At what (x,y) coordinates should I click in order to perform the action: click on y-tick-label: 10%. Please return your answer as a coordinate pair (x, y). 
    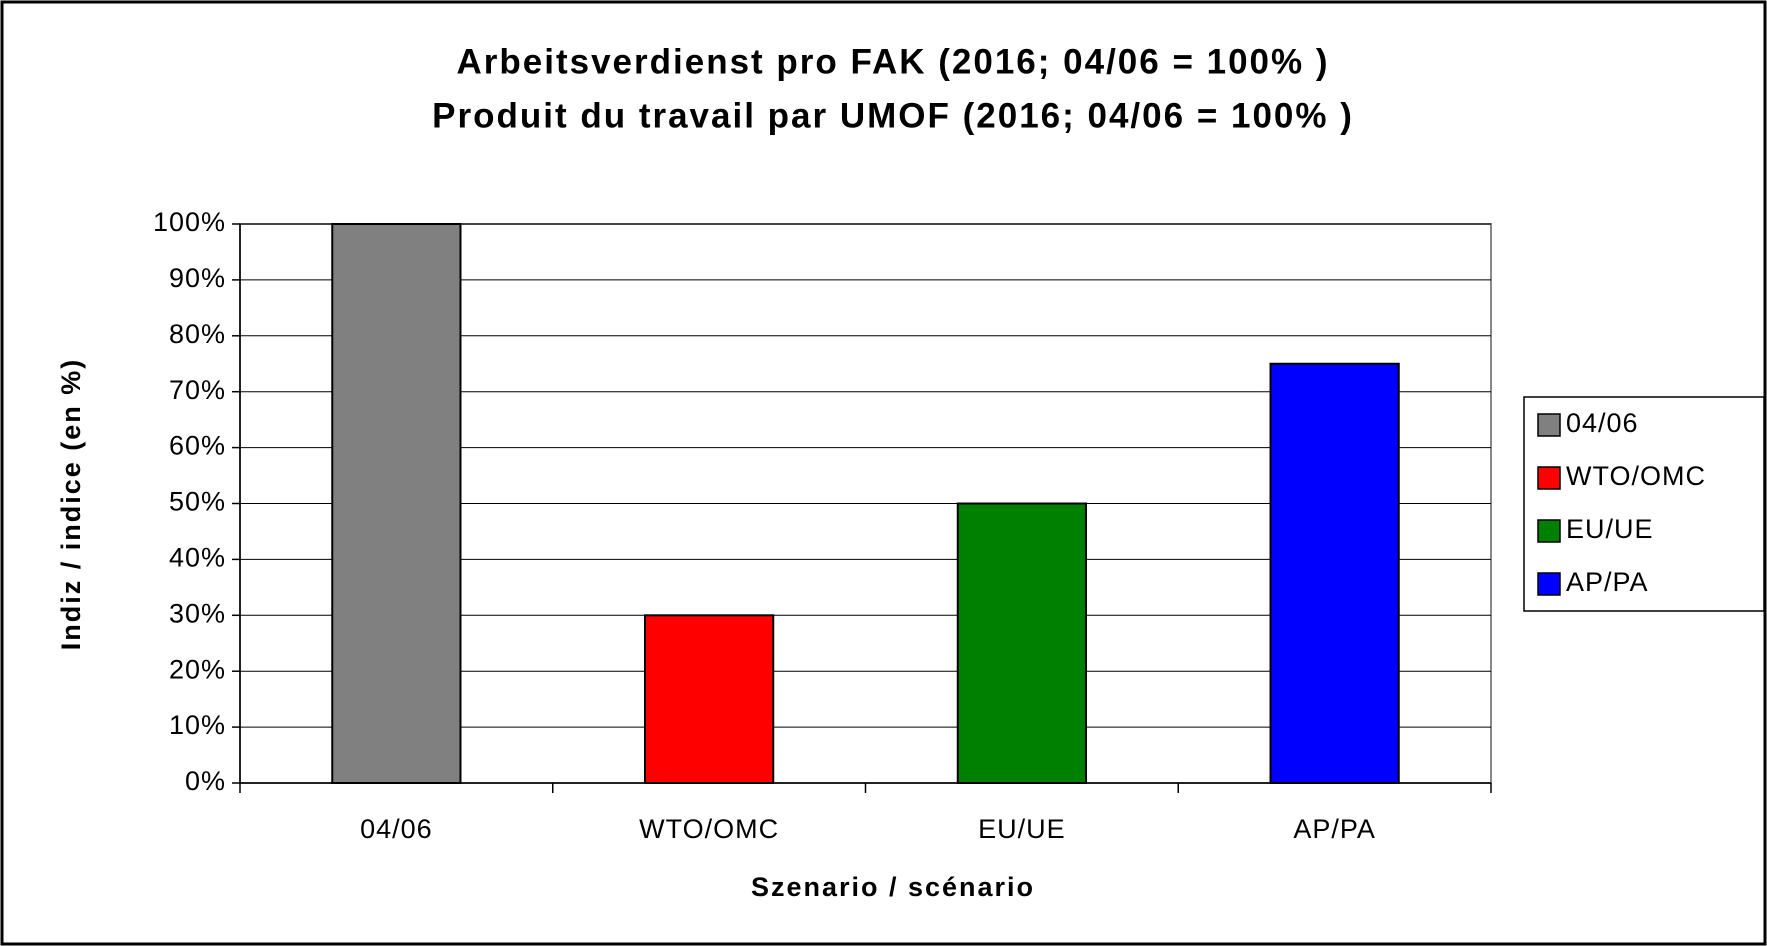
    Looking at the image, I should click on (197, 725).